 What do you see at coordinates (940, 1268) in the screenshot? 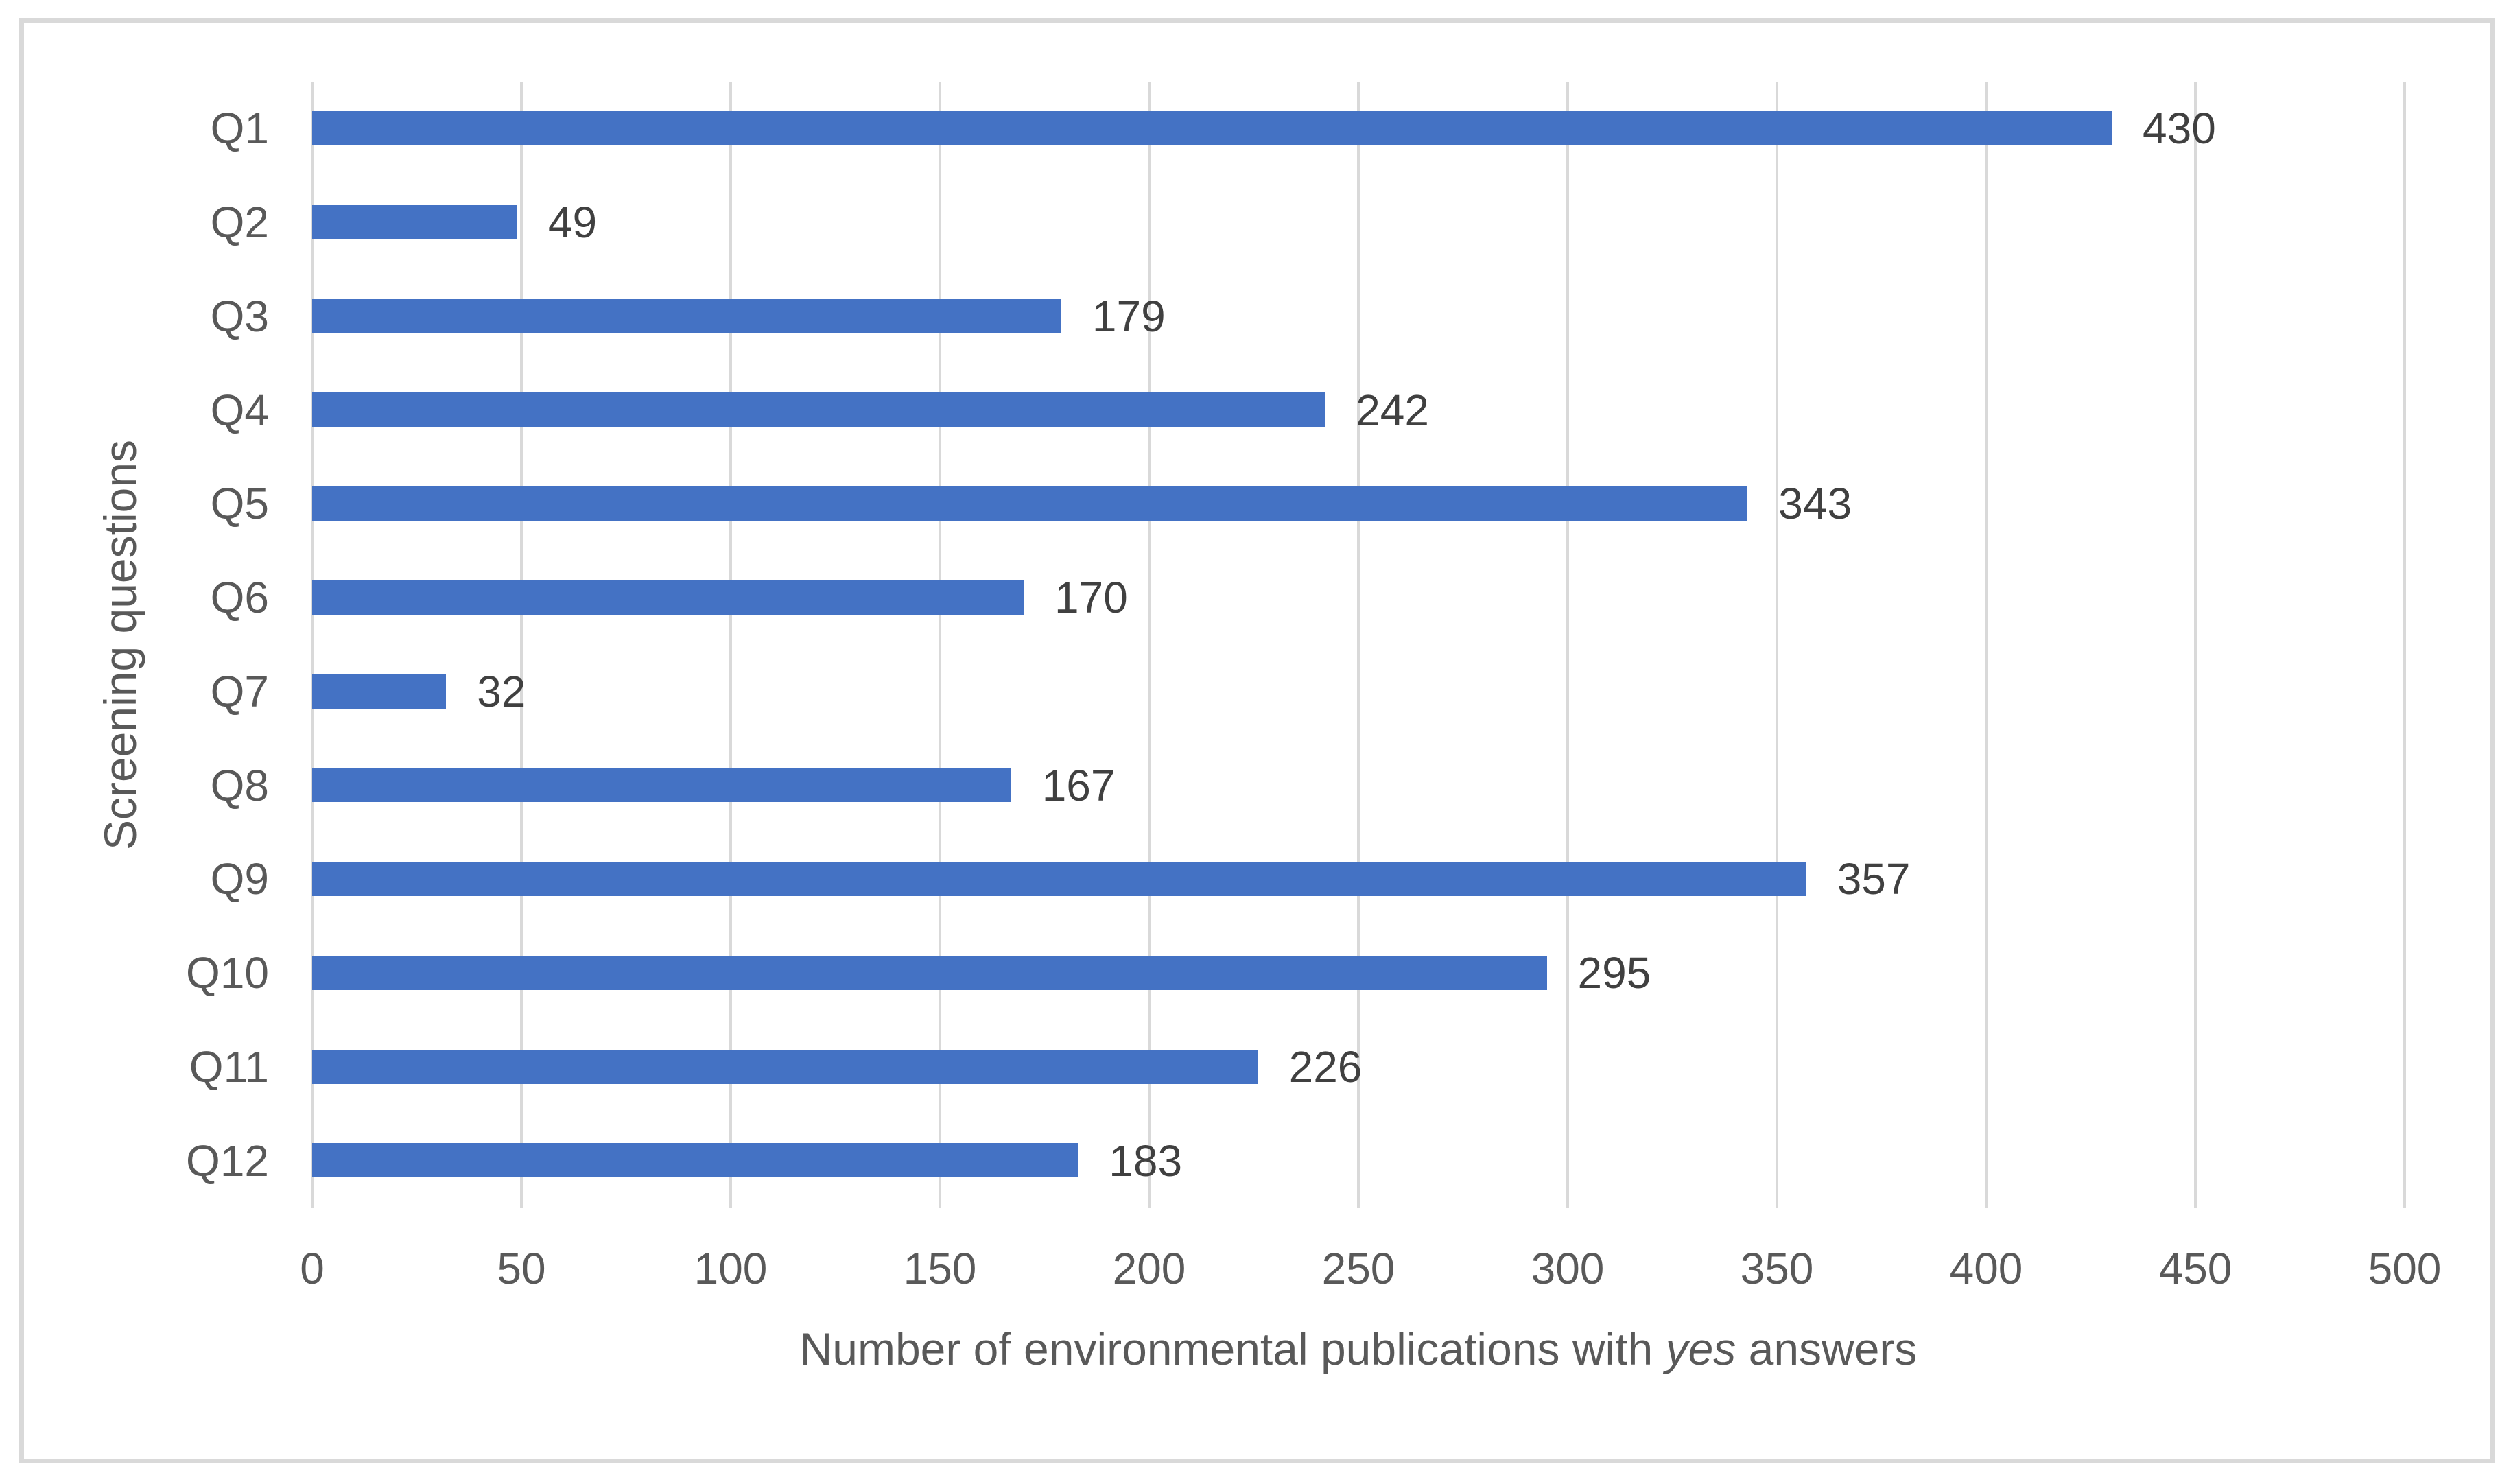
I see `x-tick-label-150: 150` at bounding box center [940, 1268].